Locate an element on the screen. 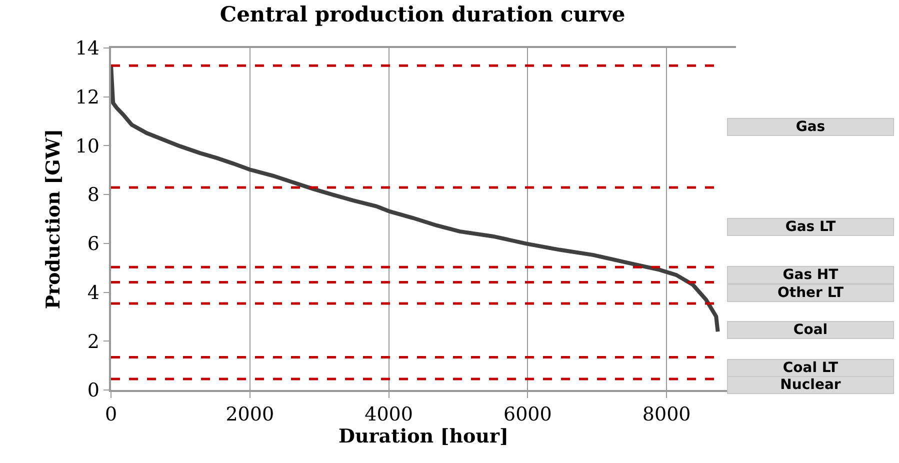  x-tick-label: 6000 is located at coordinates (527, 415).